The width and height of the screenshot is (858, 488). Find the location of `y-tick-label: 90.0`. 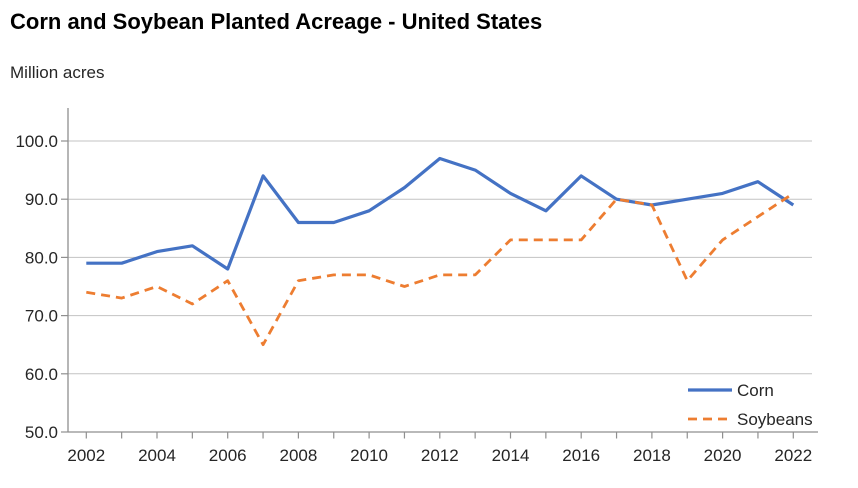

y-tick-label: 90.0 is located at coordinates (41, 199).